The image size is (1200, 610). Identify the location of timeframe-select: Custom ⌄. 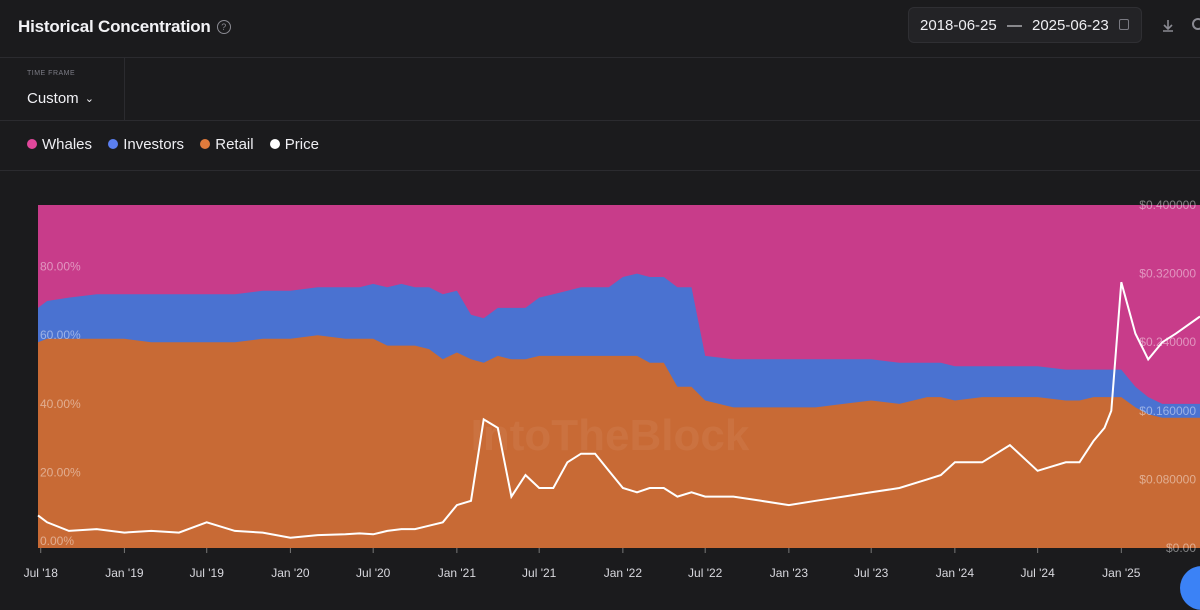
(60, 98).